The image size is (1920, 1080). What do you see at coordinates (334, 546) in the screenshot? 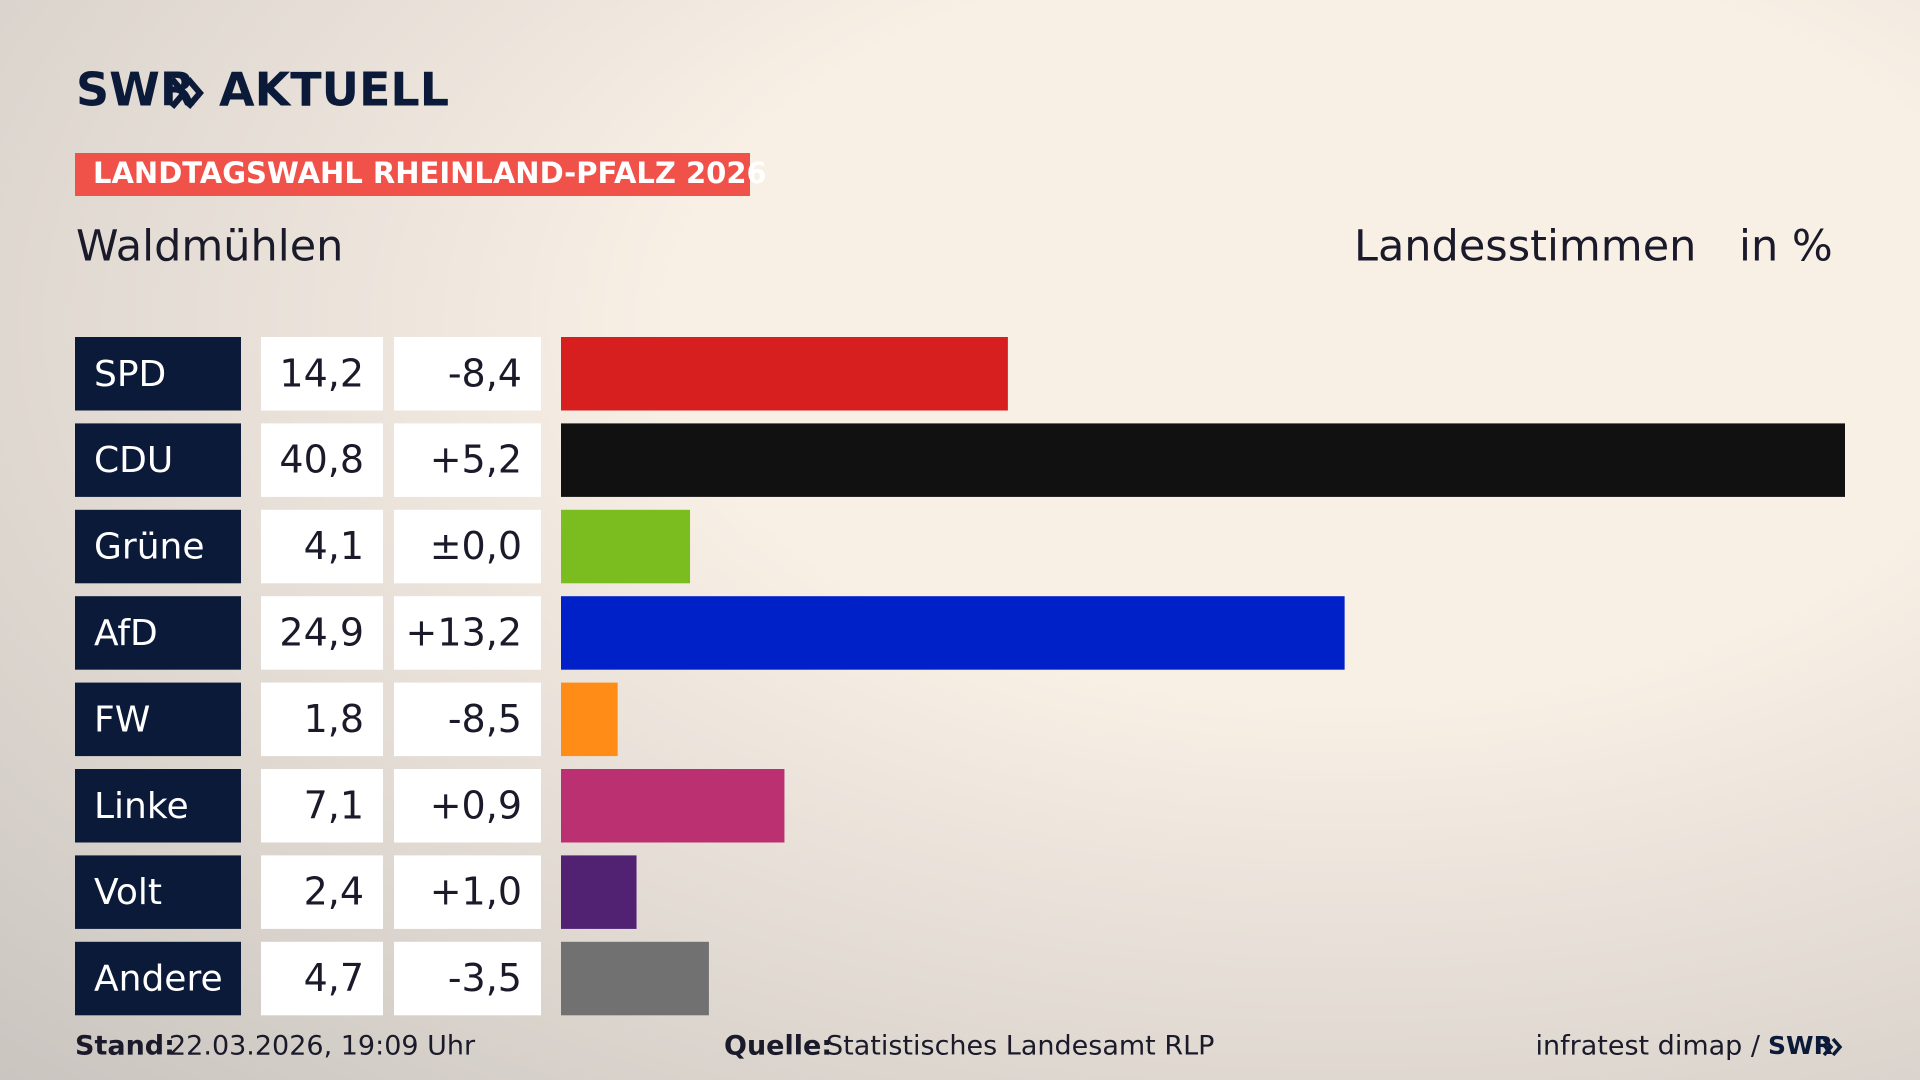
I see `value-label: 4,1` at bounding box center [334, 546].